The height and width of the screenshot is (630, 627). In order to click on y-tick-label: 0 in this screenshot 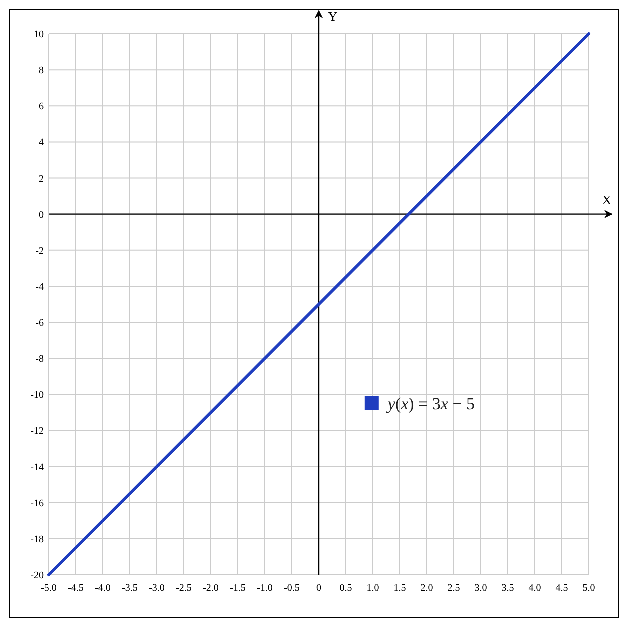, I will do `click(41, 215)`.